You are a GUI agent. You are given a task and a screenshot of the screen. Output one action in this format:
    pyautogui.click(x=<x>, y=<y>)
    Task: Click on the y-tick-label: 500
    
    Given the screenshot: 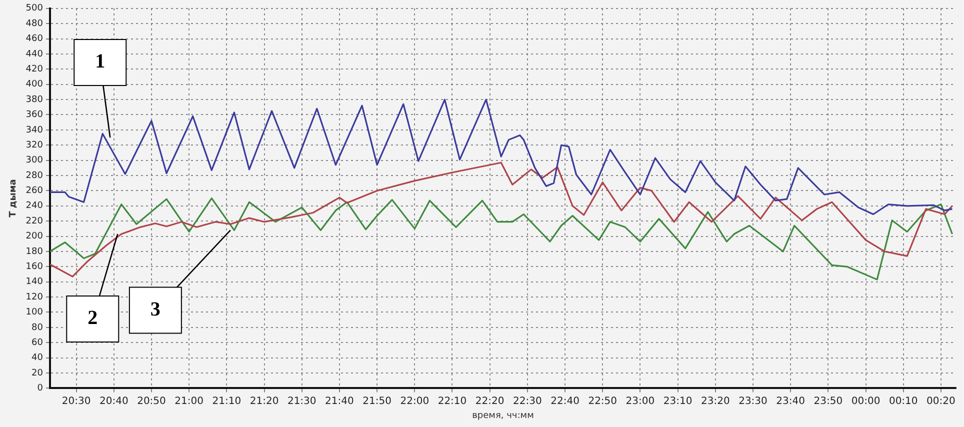 What is the action you would take?
    pyautogui.click(x=35, y=9)
    